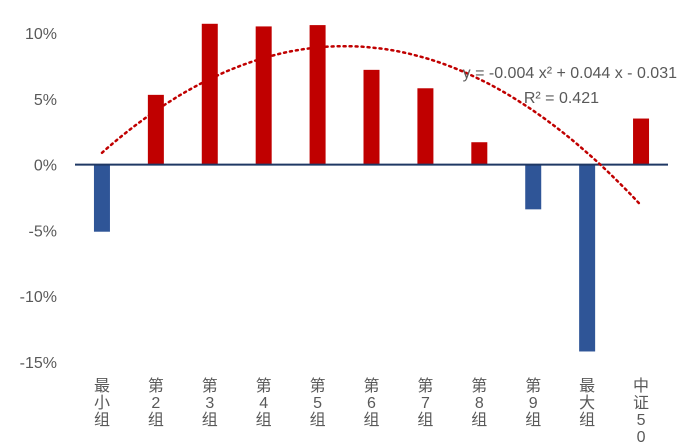  Describe the element at coordinates (38, 199) in the screenshot. I see `y-axis-labels: 10% 5% 0% -5% -10% -15%` at that location.